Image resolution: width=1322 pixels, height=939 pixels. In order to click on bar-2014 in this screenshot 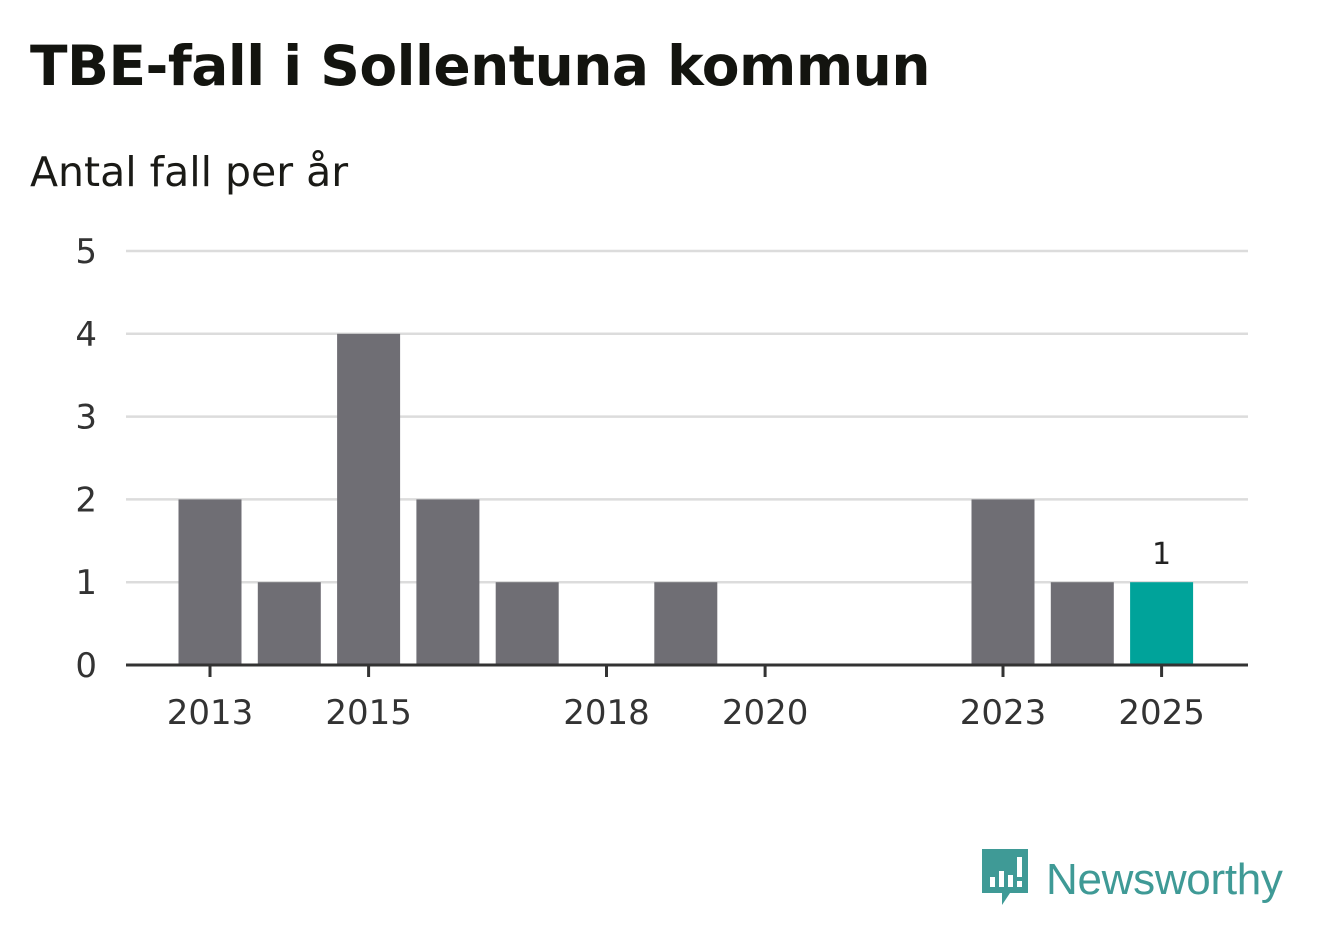, I will do `click(289, 623)`.